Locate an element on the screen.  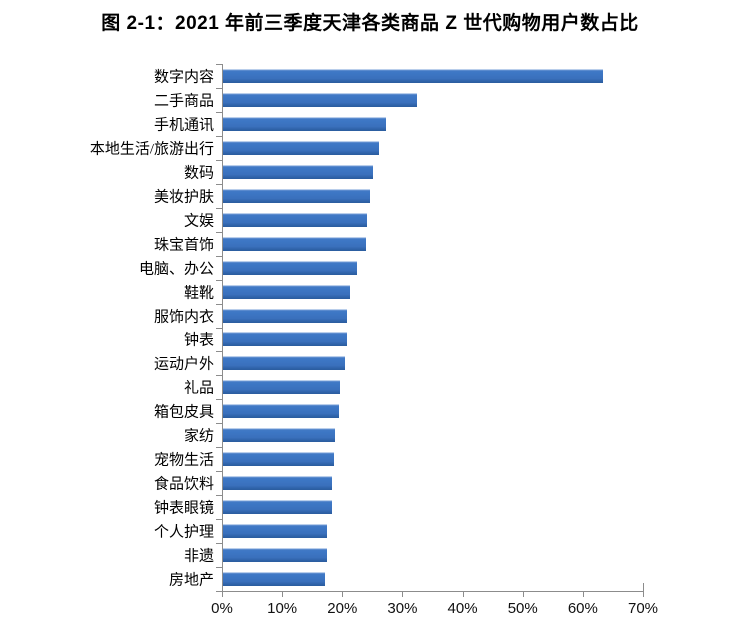
bar-钟表 is located at coordinates (285, 339).